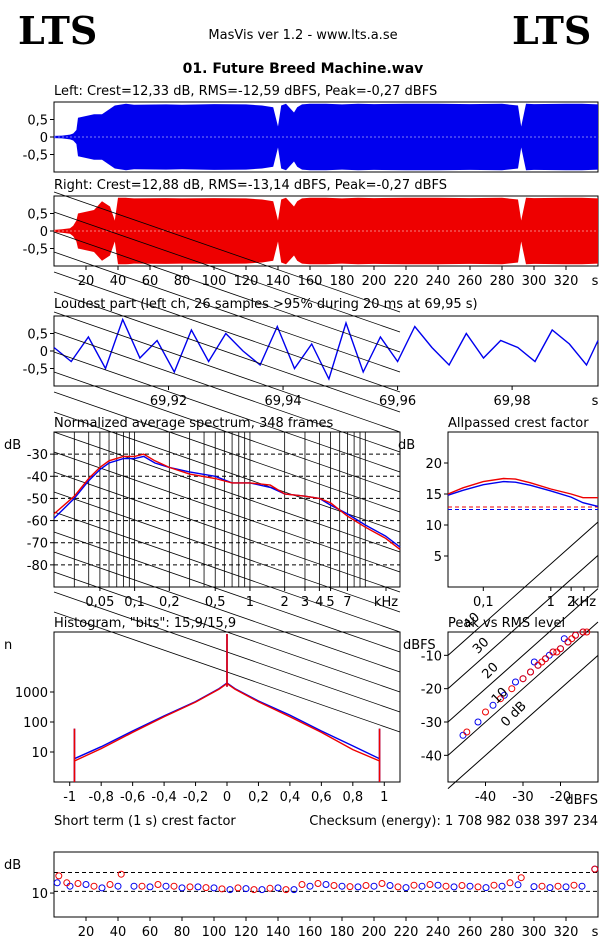 The width and height of the screenshot is (606, 946). What do you see at coordinates (438, 557) in the screenshot?
I see `allpassed-crest-ytick-label: 5` at bounding box center [438, 557].